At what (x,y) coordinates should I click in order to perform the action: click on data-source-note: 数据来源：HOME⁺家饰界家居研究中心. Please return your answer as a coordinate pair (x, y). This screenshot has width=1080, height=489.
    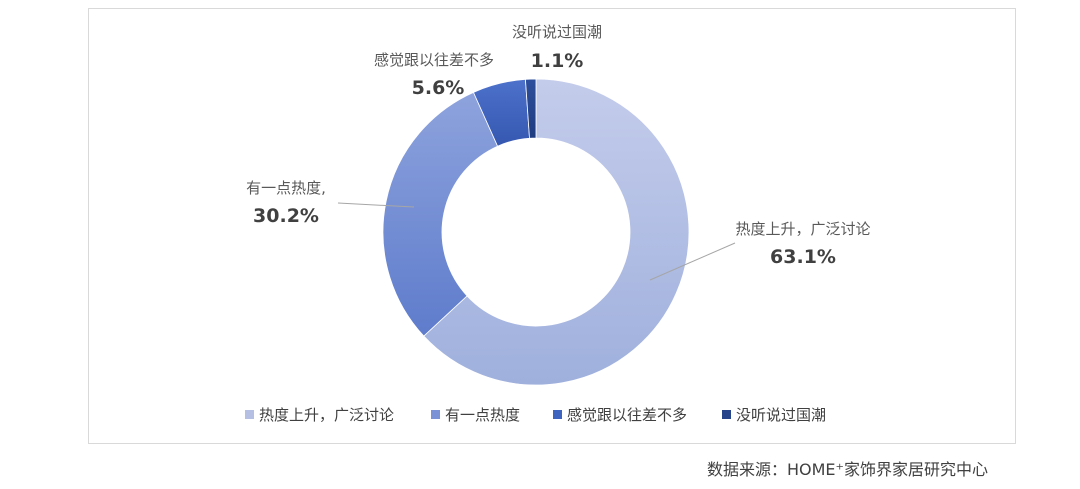
    Looking at the image, I should click on (847, 469).